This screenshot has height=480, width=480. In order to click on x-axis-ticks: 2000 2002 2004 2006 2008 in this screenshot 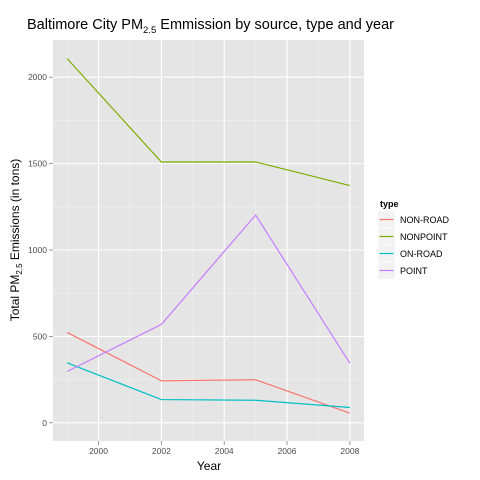, I will do `click(224, 448)`.